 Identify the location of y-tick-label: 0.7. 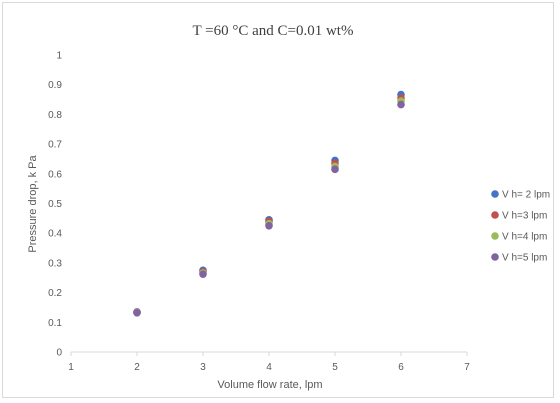
(55, 145).